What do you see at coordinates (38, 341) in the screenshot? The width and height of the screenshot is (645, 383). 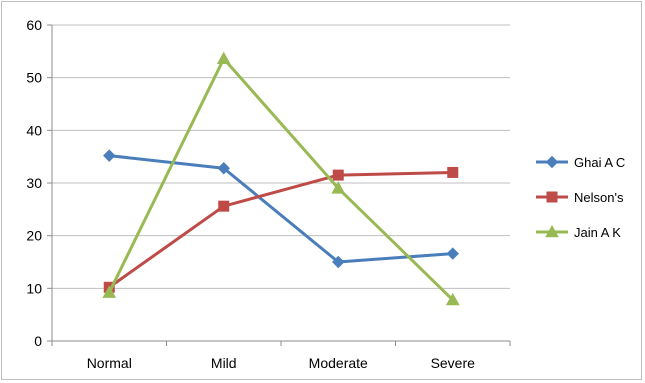 I see `y-tick-label: 0` at bounding box center [38, 341].